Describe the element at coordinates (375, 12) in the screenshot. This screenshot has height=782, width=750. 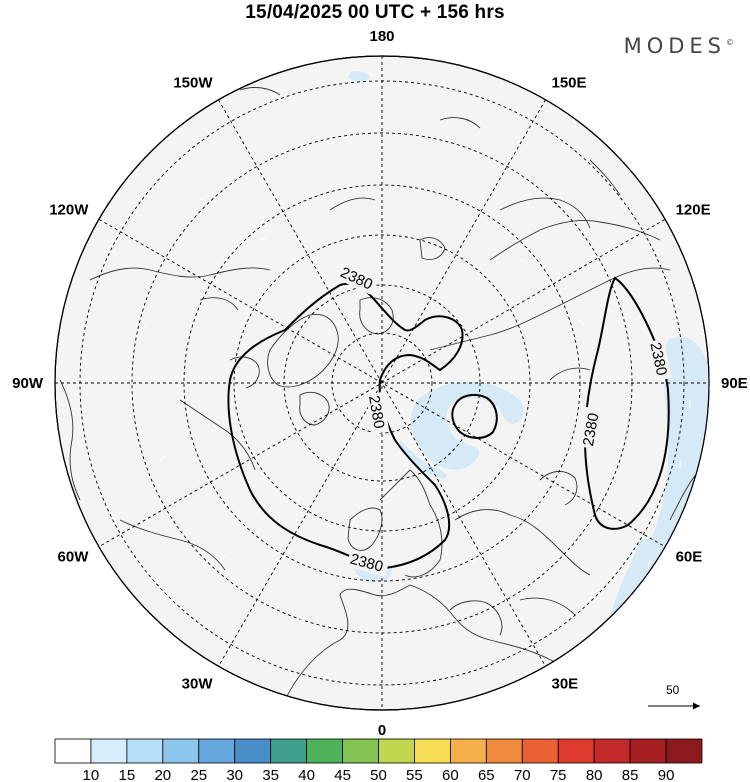
I see `map-title: 15/04/2025 00 UTC + 156 hrs` at that location.